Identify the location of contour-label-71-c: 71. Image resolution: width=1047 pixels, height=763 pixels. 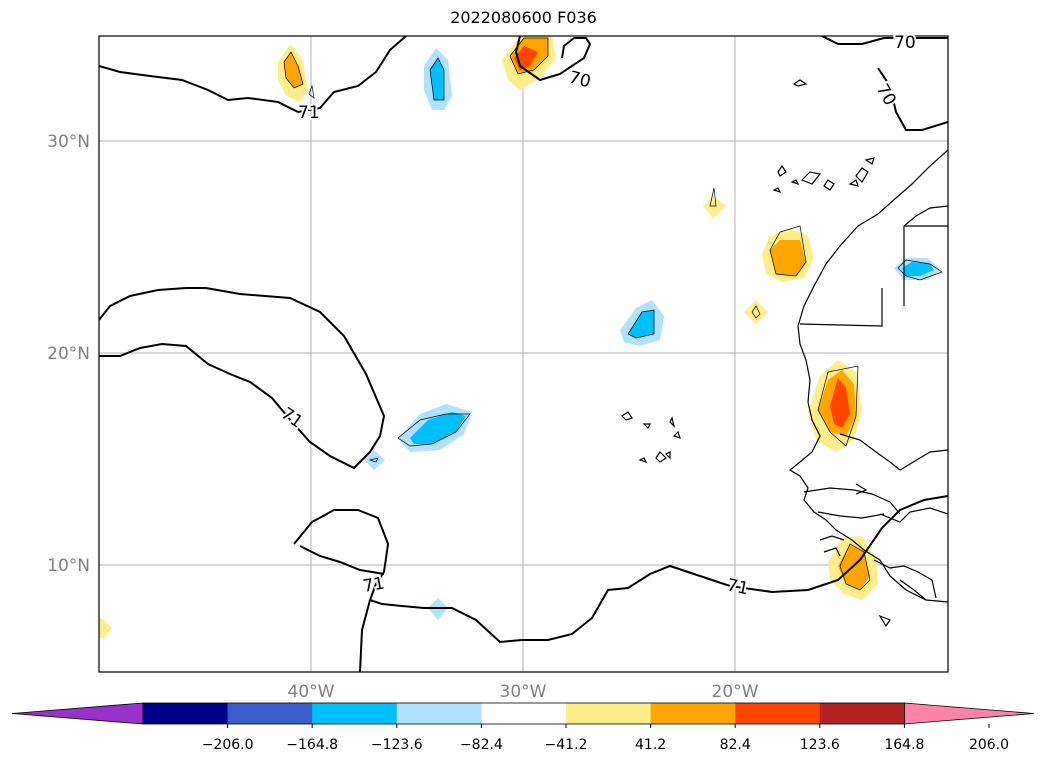
(373, 584).